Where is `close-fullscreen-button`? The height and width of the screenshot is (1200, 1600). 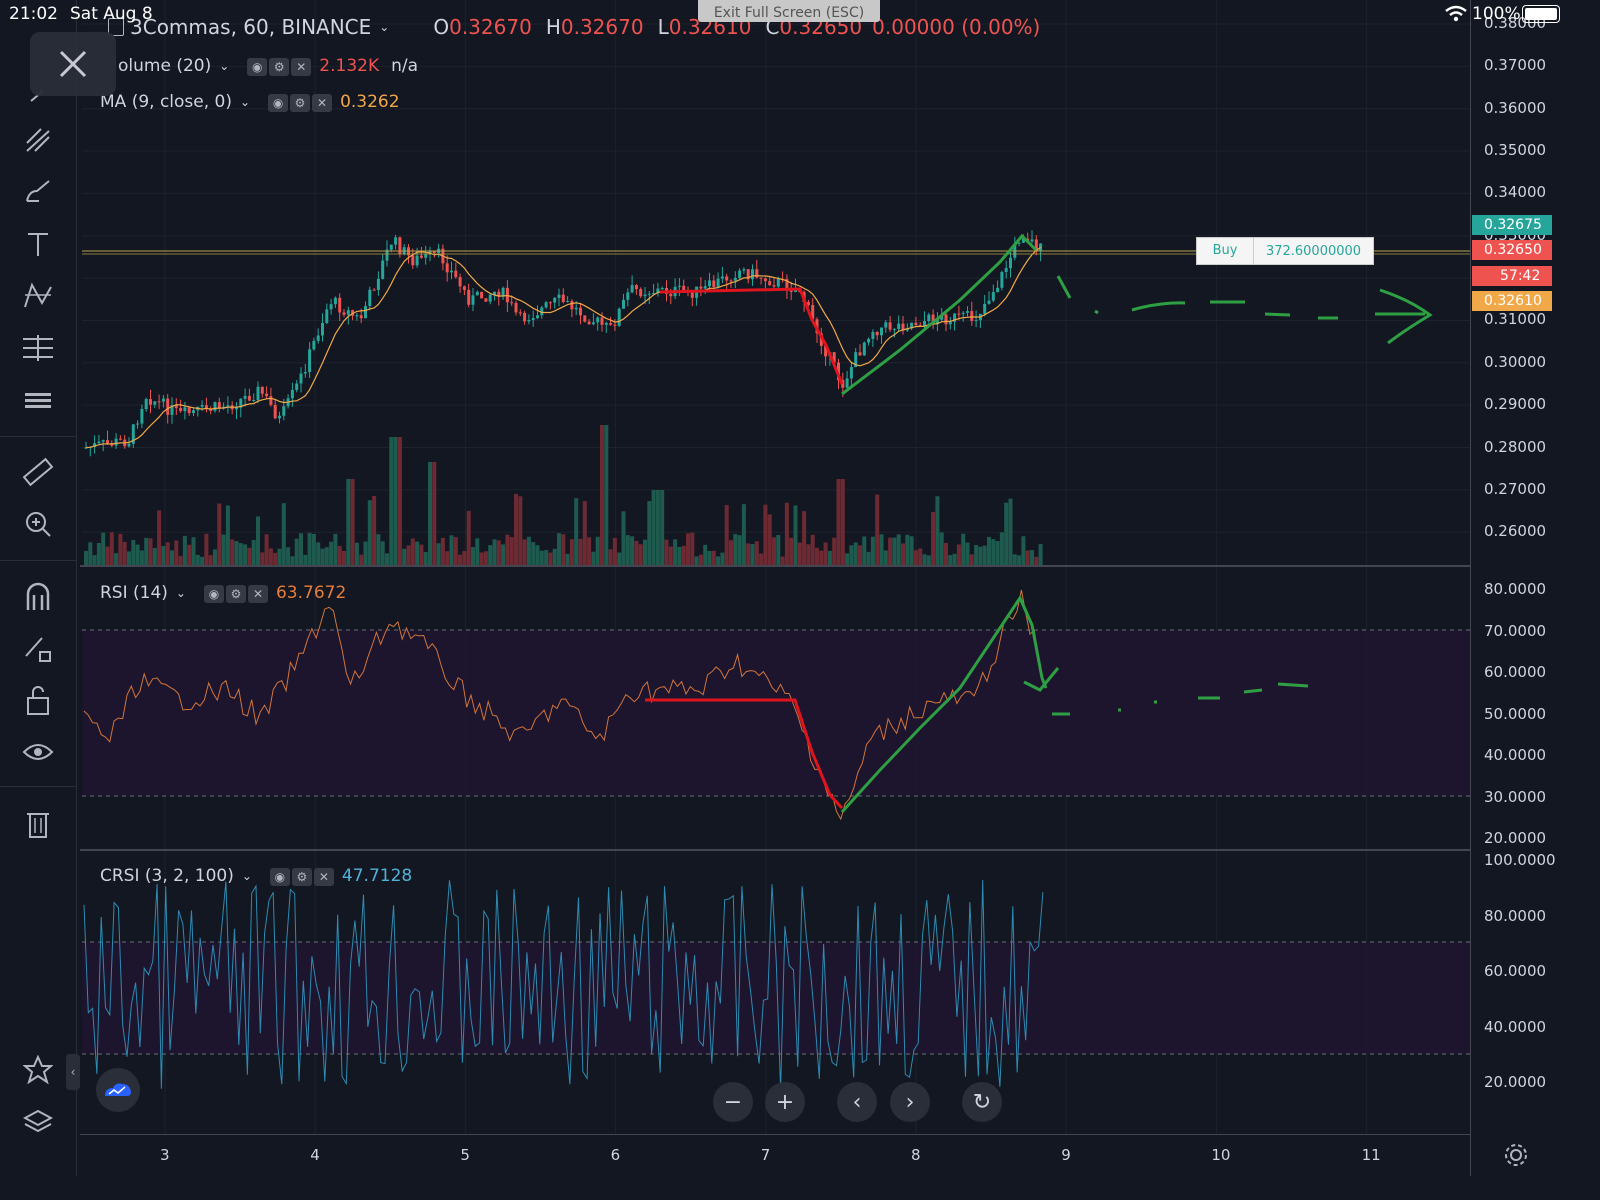
close-fullscreen-button is located at coordinates (73, 64).